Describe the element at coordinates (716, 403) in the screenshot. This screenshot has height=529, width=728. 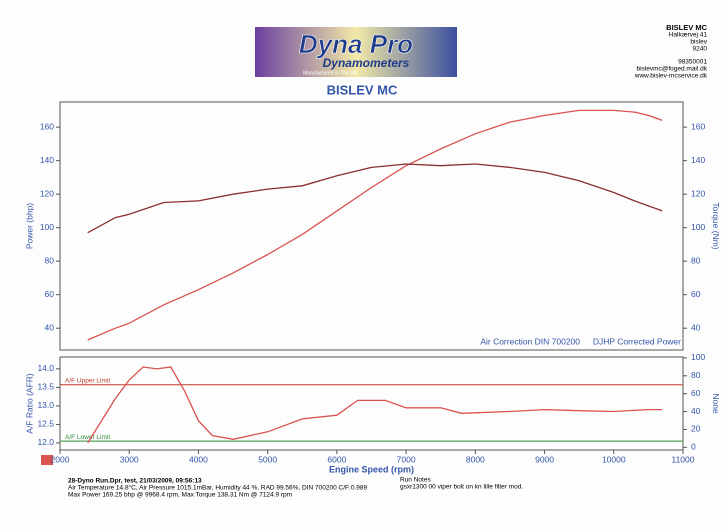
I see `y2-axis-label: None` at that location.